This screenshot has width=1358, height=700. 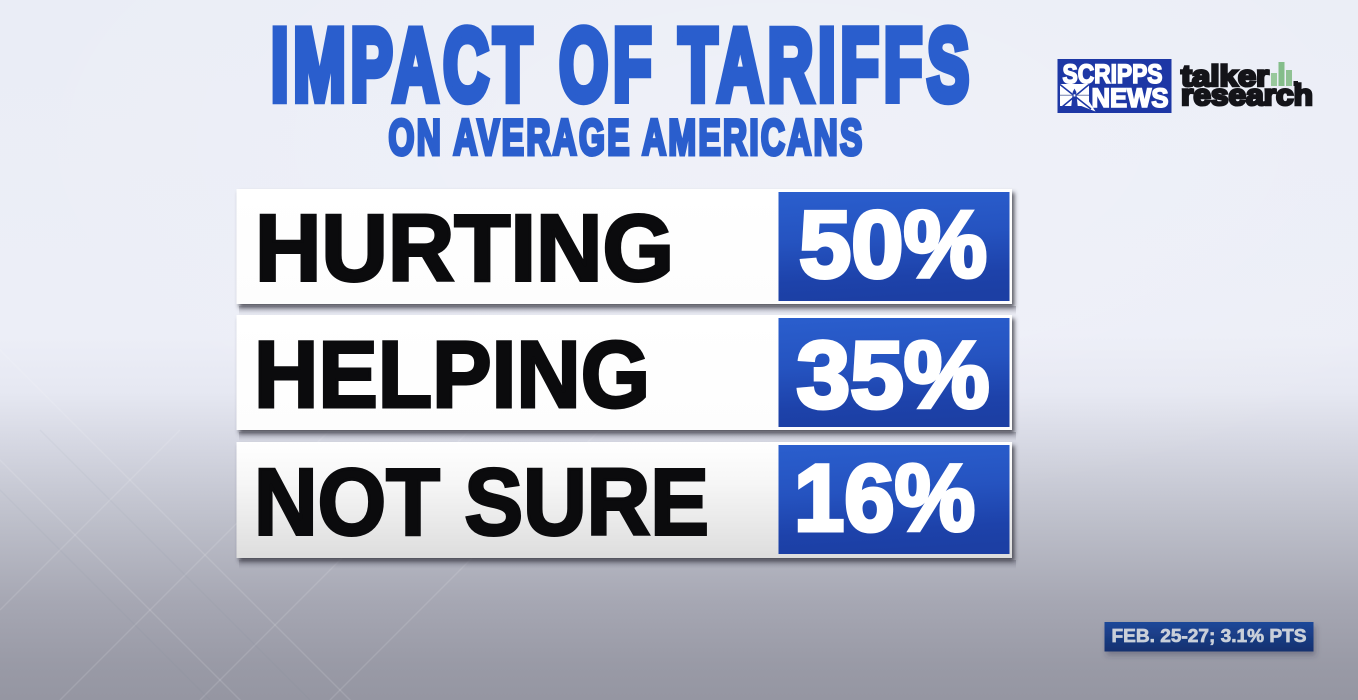 I want to click on svg-text: 50%, so click(x=893, y=245).